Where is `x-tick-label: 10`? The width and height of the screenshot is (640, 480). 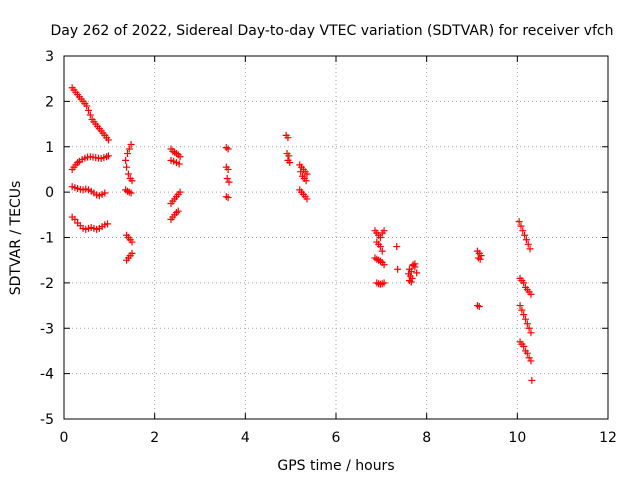 x-tick-label: 10 is located at coordinates (517, 438).